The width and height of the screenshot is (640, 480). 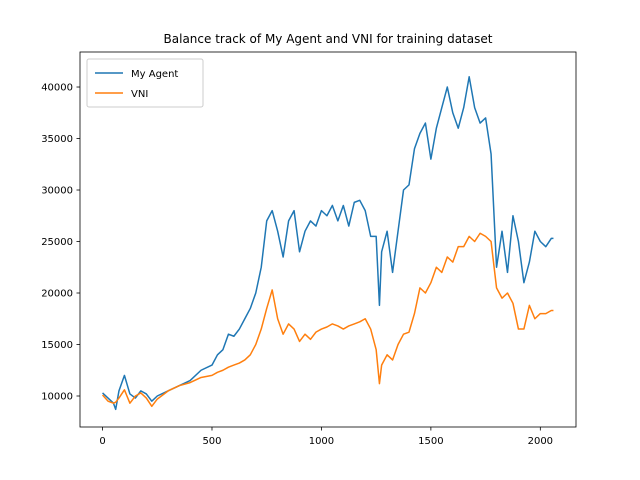 I want to click on y-tick-label: 35000, so click(x=57, y=139).